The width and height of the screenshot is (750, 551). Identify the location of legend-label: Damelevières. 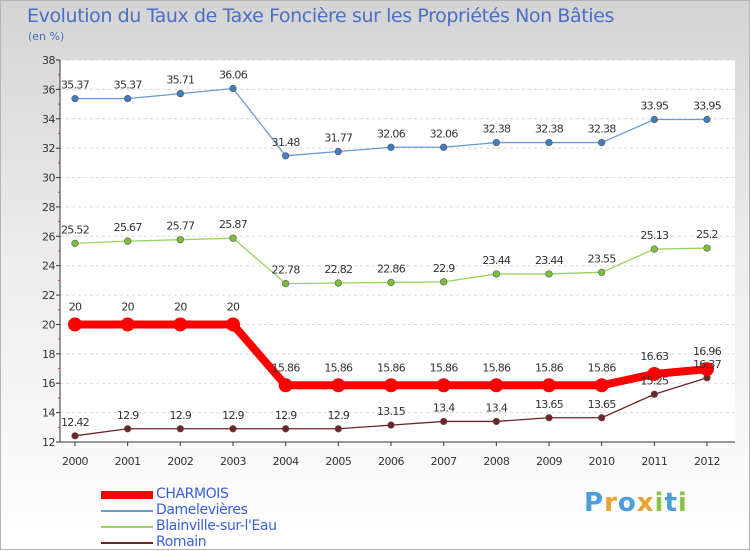
(202, 510).